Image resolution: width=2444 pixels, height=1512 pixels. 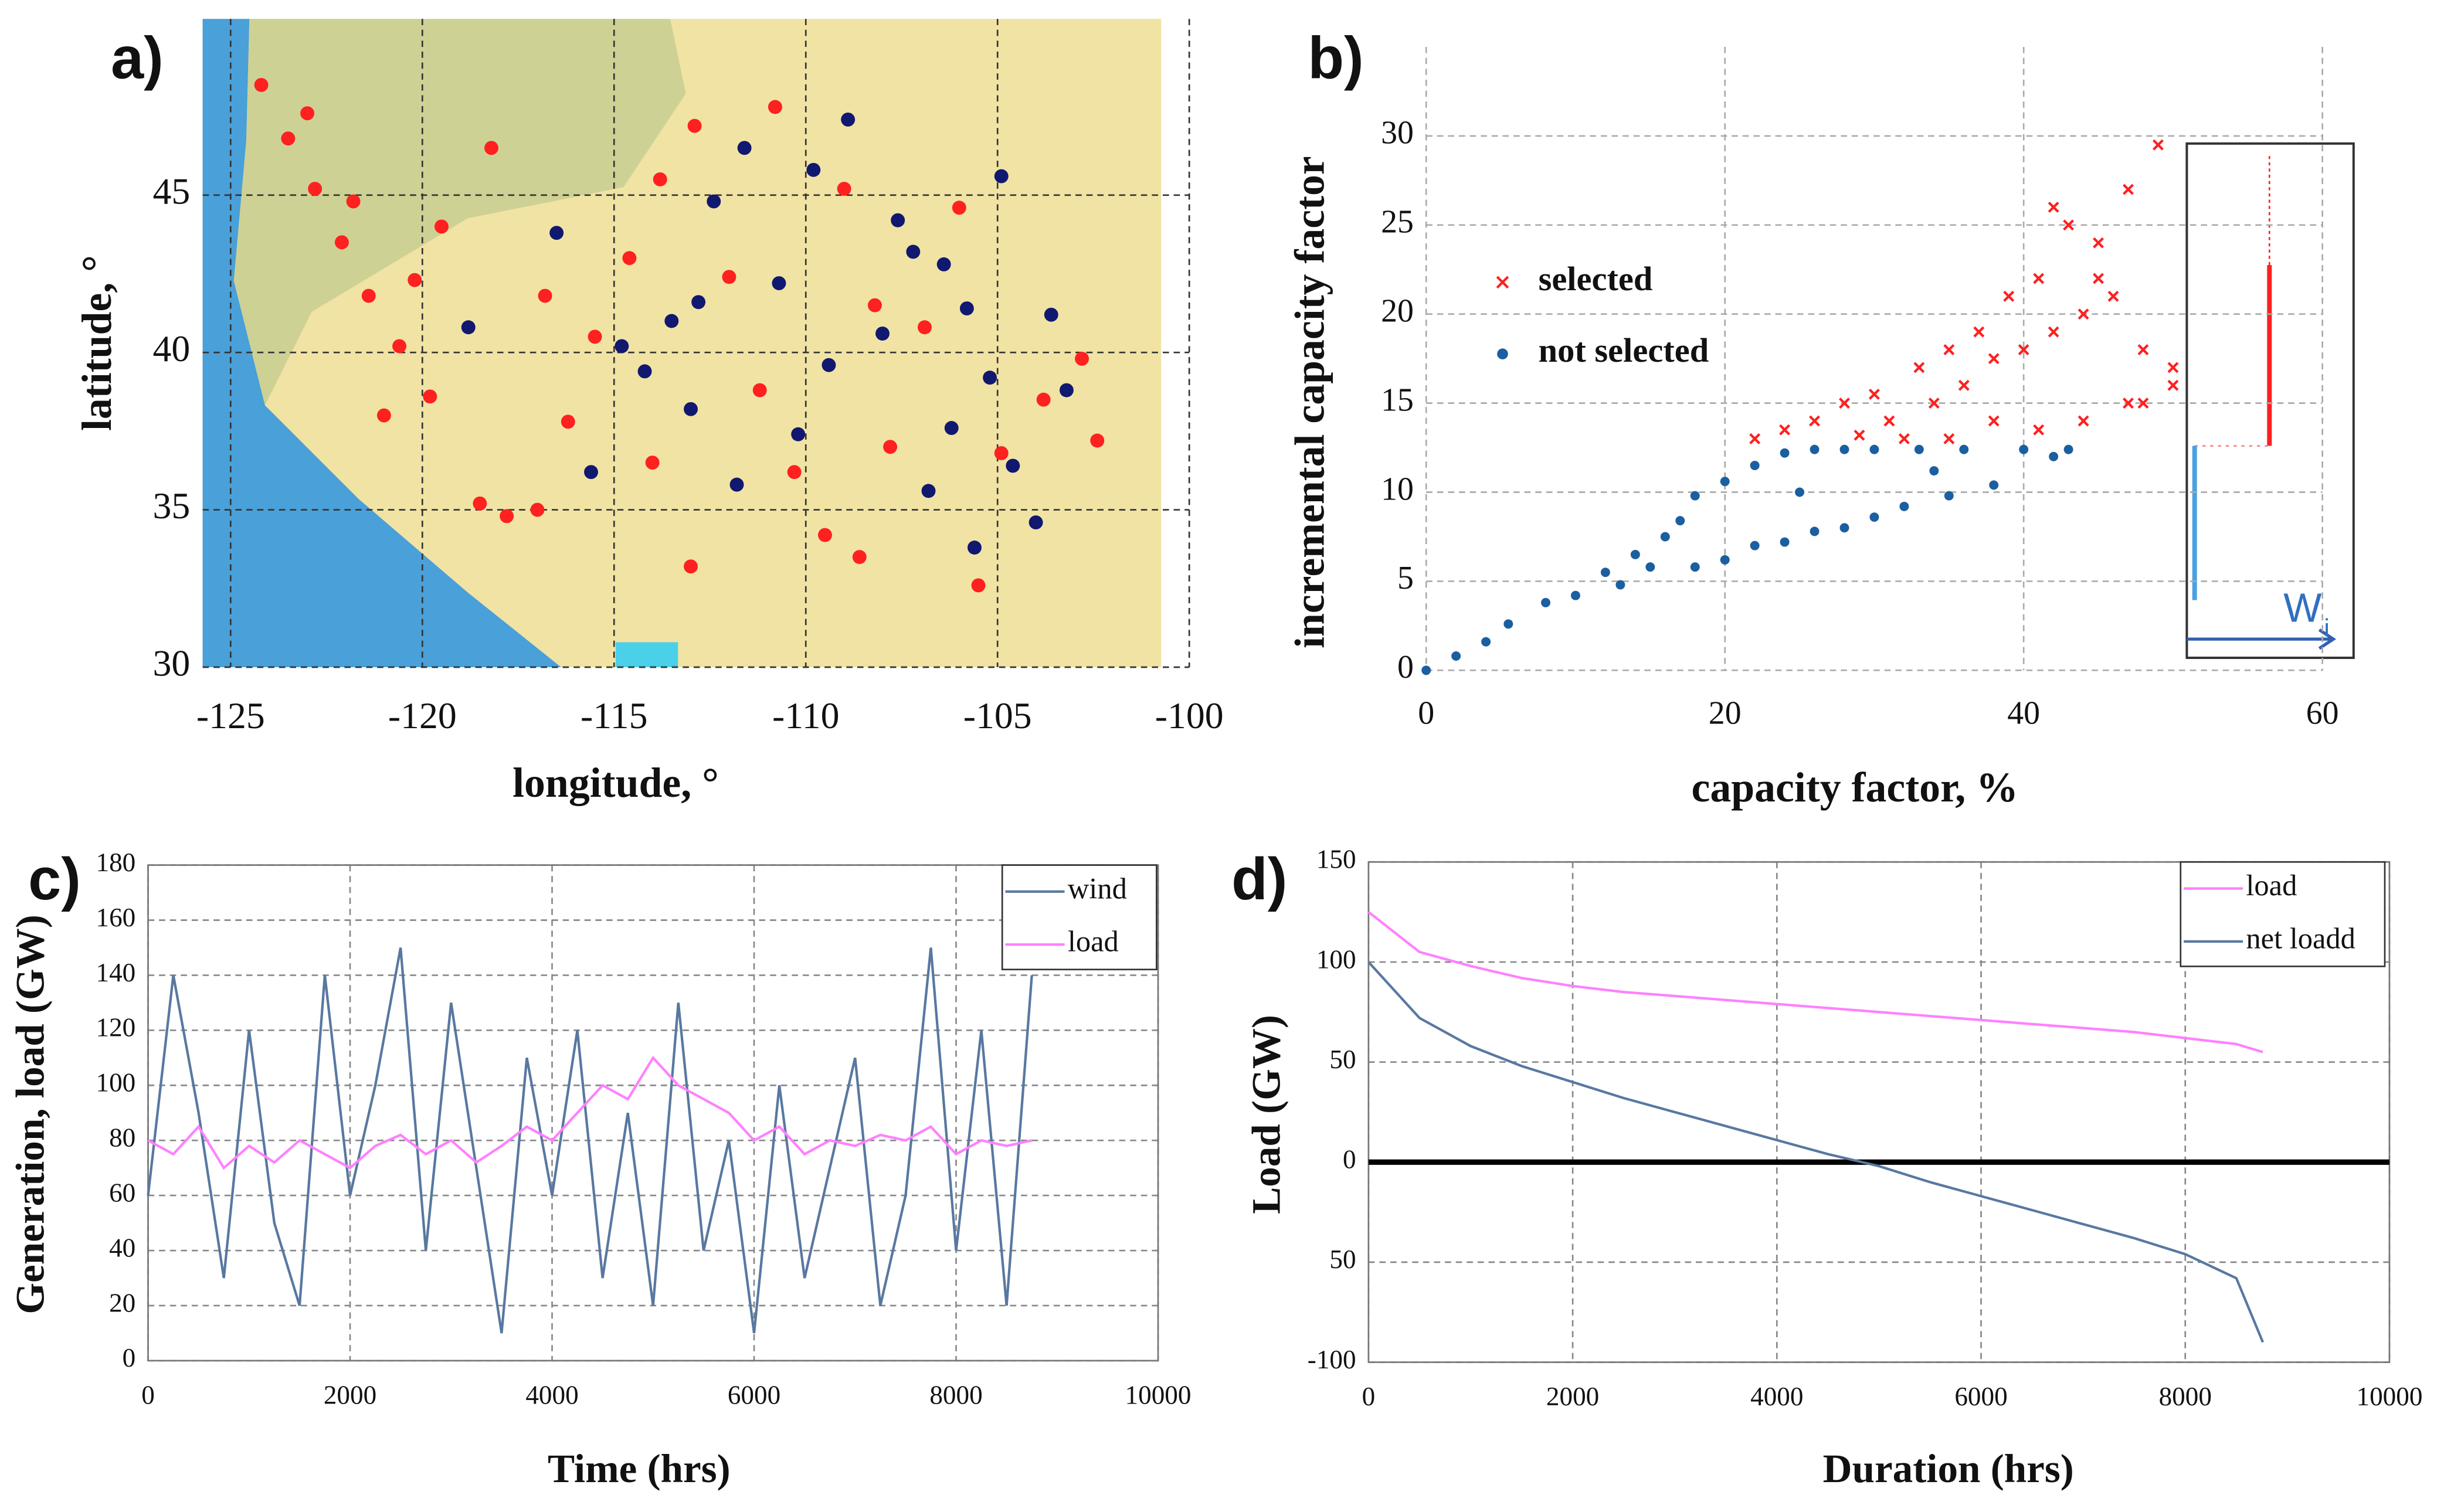 I want to click on legend-label: load, so click(x=1093, y=941).